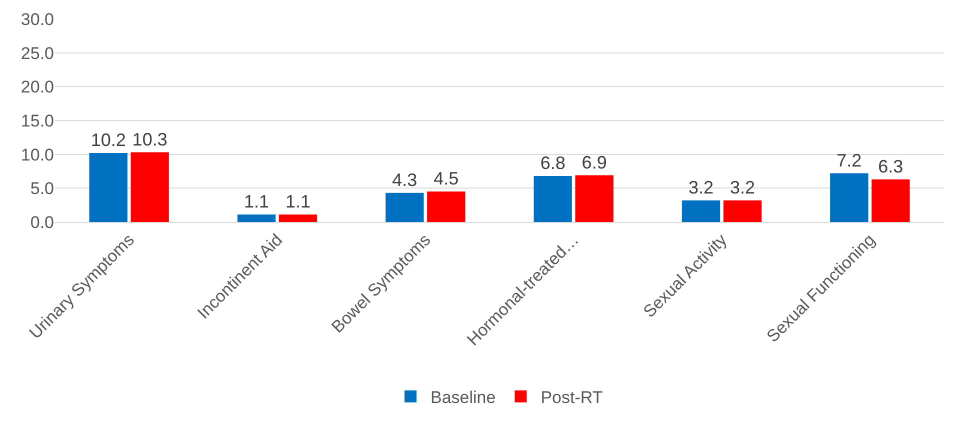 Image resolution: width=954 pixels, height=427 pixels. What do you see at coordinates (37, 154) in the screenshot?
I see `y-tick-label: 10.0` at bounding box center [37, 154].